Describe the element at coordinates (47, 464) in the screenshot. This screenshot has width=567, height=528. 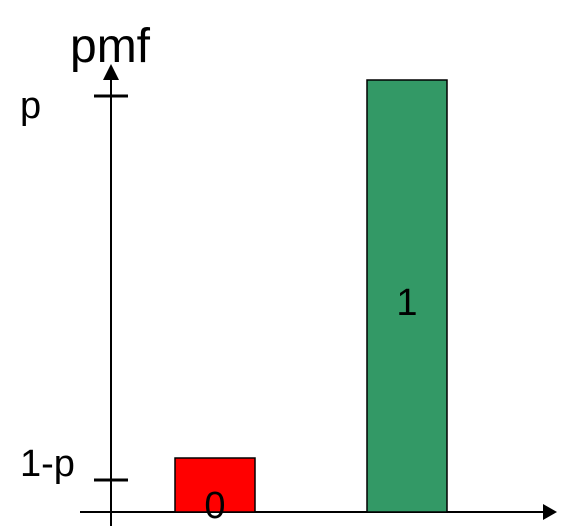
I see `y-tick-label-1-p: 1-p` at that location.